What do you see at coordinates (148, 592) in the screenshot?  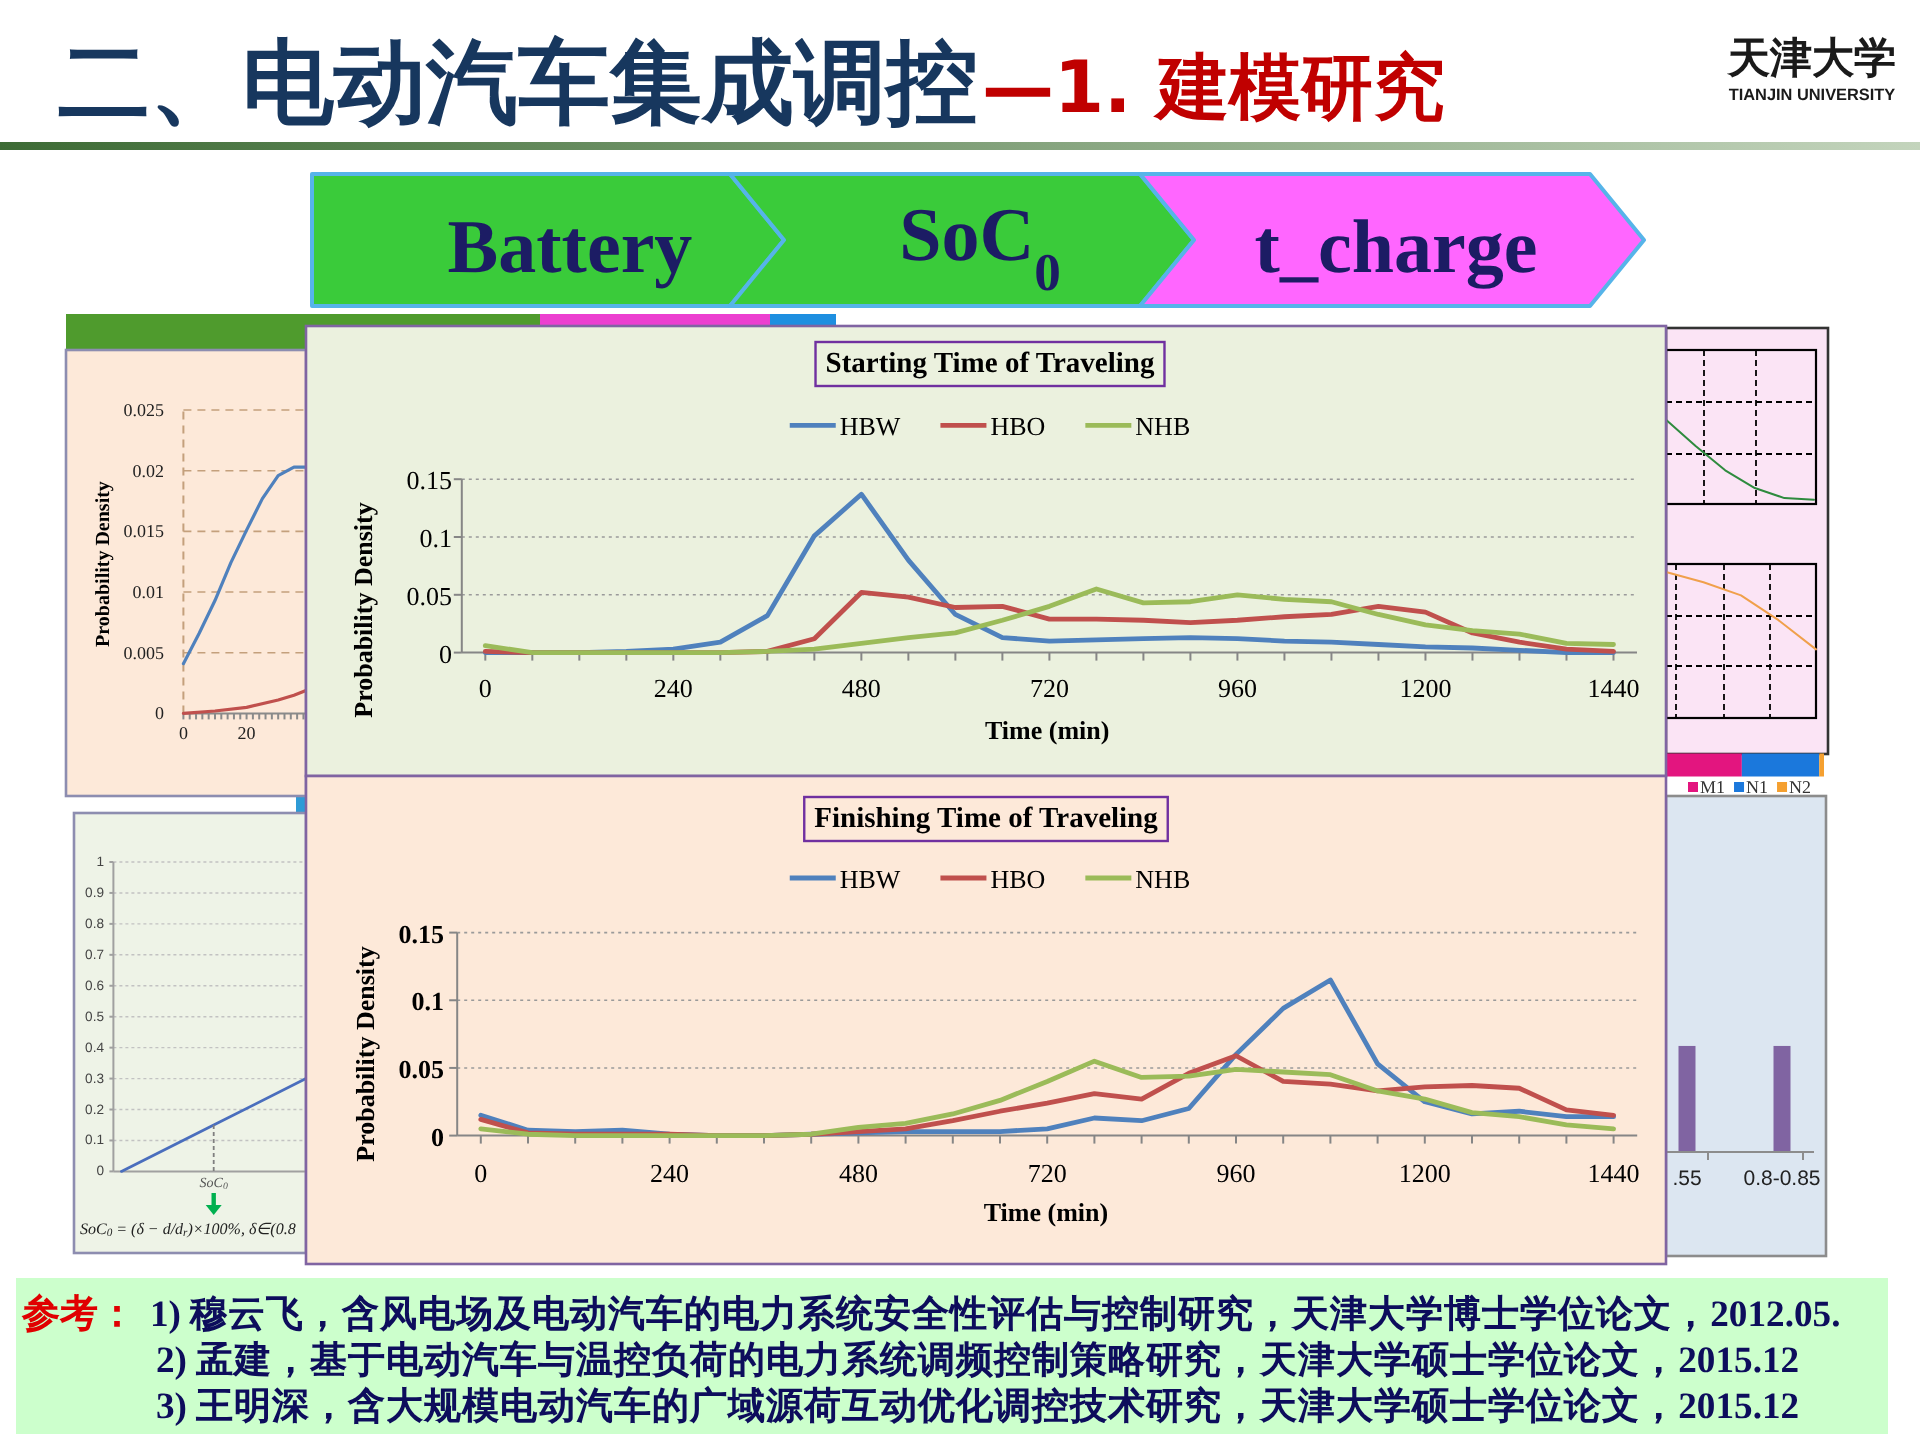 I see `y-tick-label: 0.01` at bounding box center [148, 592].